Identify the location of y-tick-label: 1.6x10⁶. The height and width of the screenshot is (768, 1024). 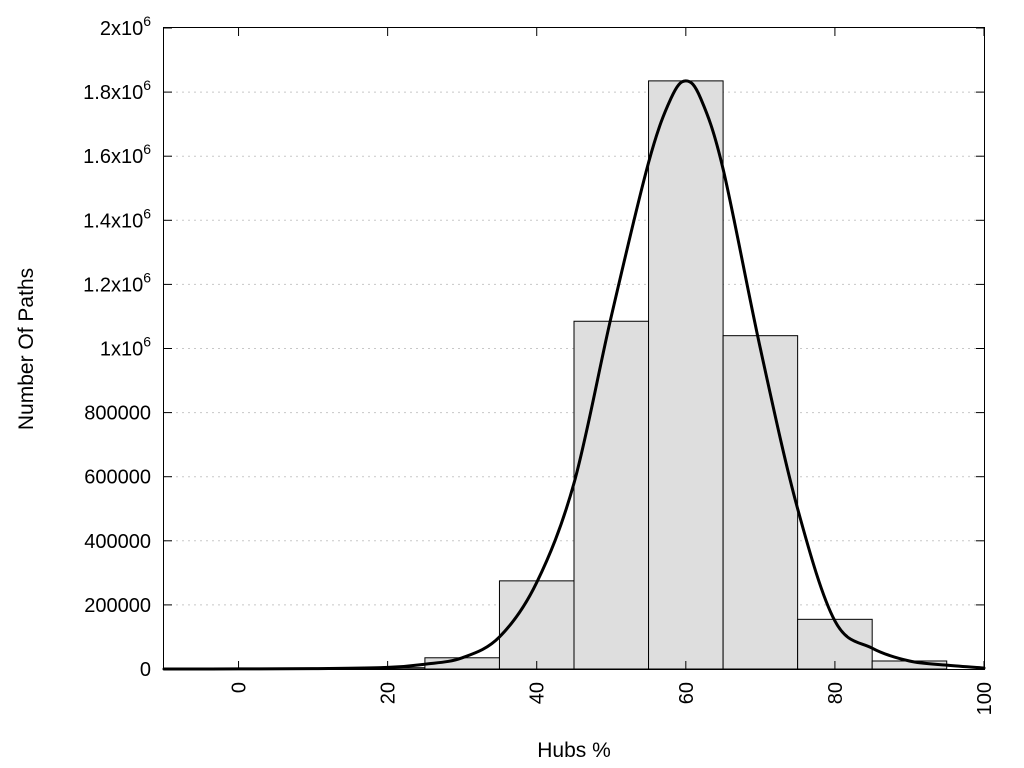
(117, 154).